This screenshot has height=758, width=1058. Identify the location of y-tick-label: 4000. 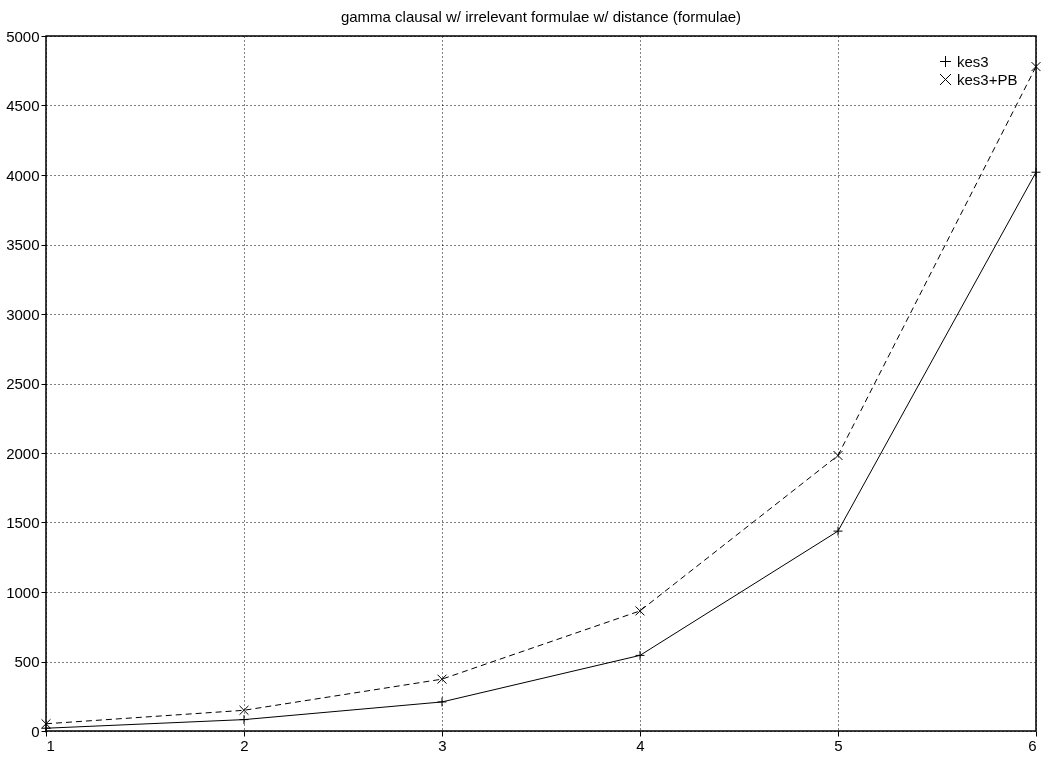
(23, 175).